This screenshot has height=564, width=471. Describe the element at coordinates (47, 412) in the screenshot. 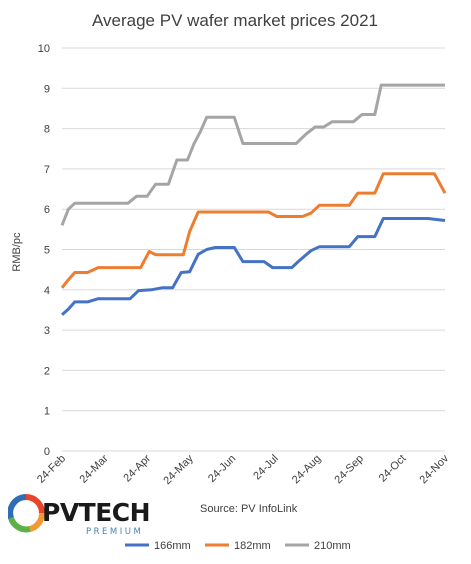

I see `y-tick-label: 1` at that location.